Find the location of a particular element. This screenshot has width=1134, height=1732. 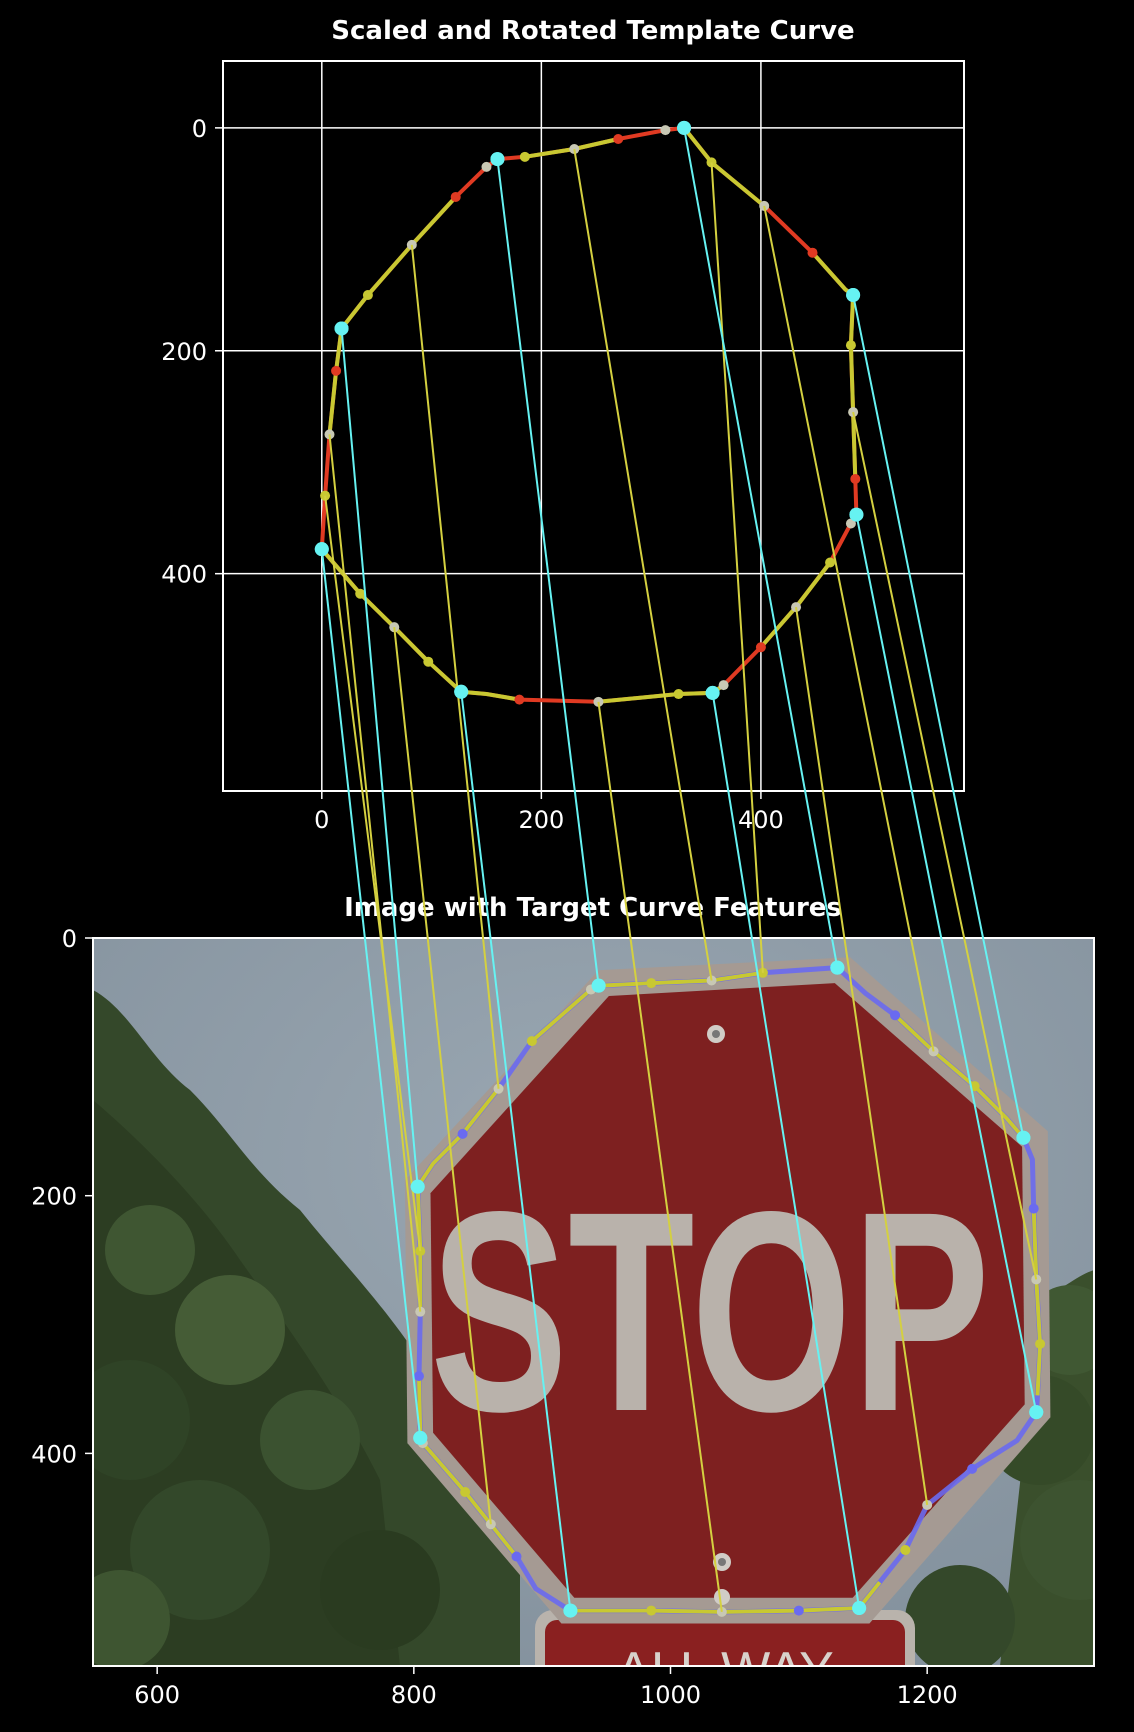

template-ytick-label: 200 is located at coordinates (184, 352).